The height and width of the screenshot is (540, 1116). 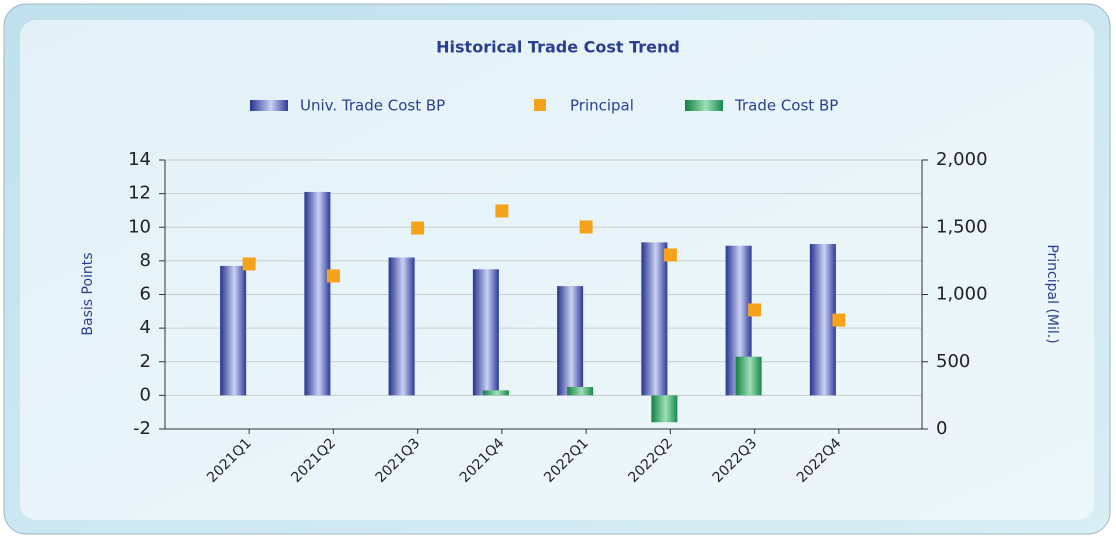 What do you see at coordinates (1052, 293) in the screenshot?
I see `y2-axis-label: Principal (Mil.)` at bounding box center [1052, 293].